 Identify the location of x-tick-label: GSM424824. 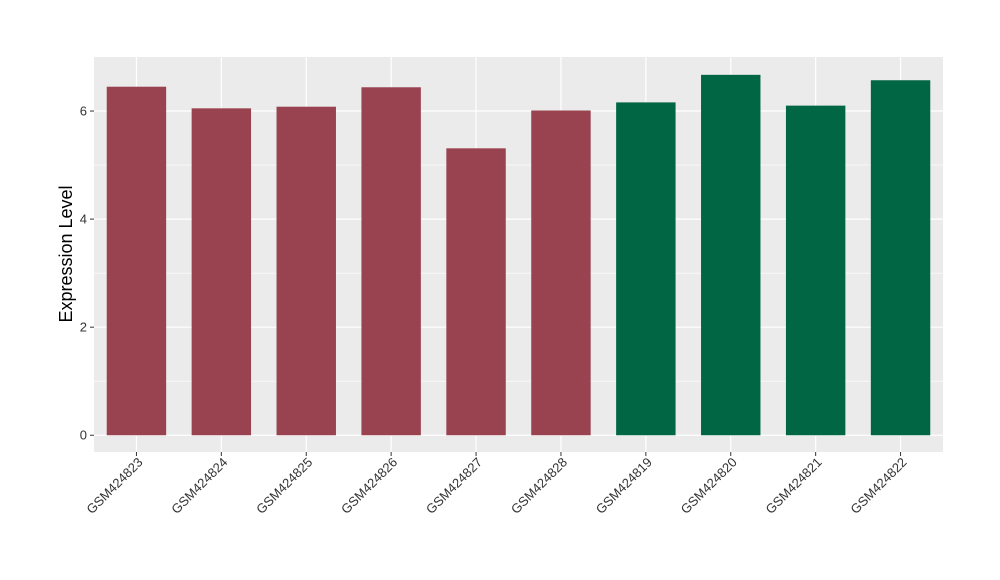
(199, 486).